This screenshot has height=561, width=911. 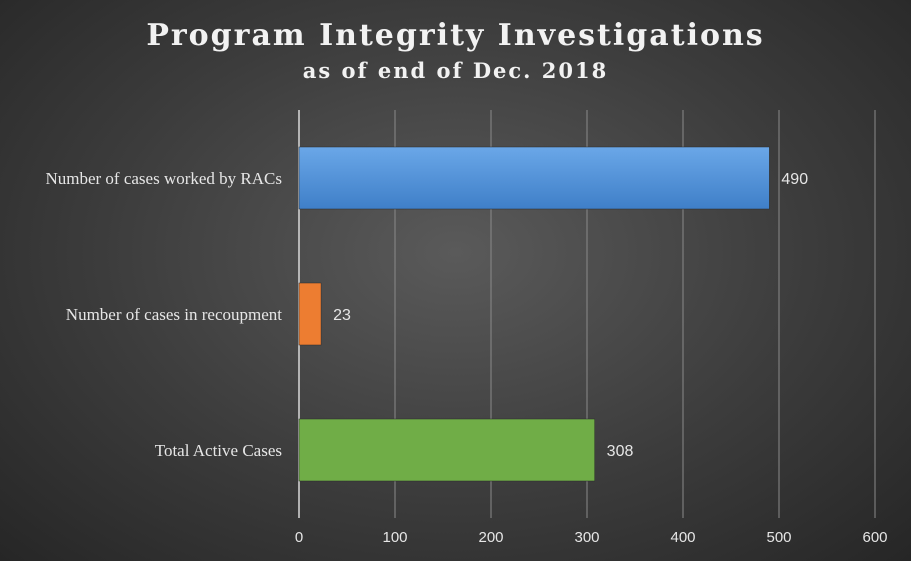 I want to click on chart-title: Program Integrity Investigations, so click(x=455, y=35).